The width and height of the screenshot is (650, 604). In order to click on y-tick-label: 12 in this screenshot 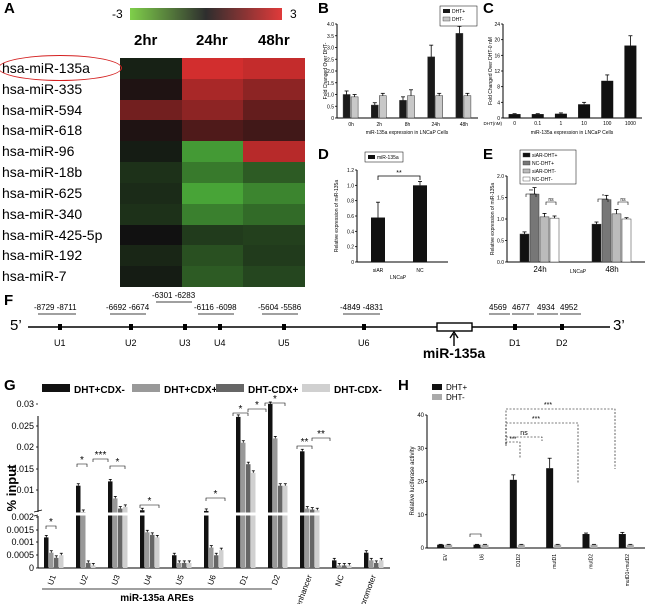, I will do `click(497, 72)`.